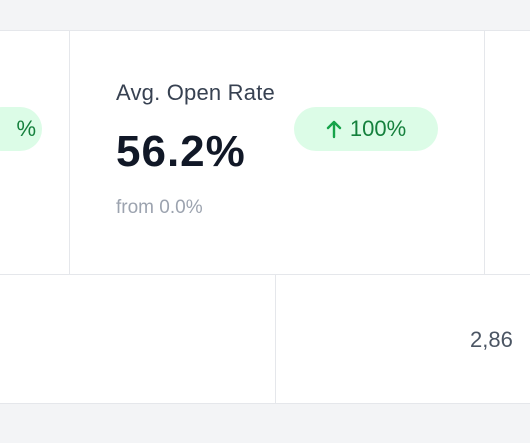 This screenshot has width=530, height=443. What do you see at coordinates (181, 151) in the screenshot?
I see `stat-value: 56.2%` at bounding box center [181, 151].